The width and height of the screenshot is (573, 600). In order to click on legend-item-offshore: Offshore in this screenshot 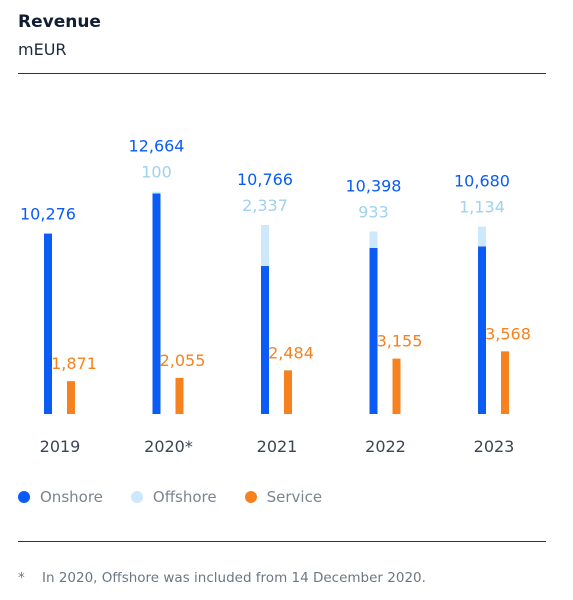, I will do `click(173, 497)`.